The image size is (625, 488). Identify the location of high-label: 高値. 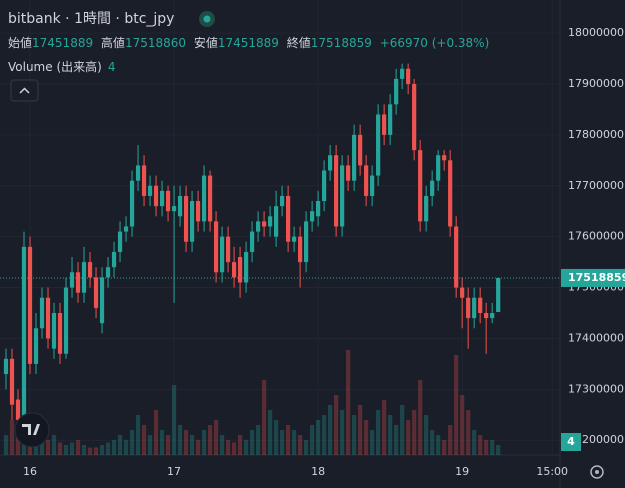
(113, 42).